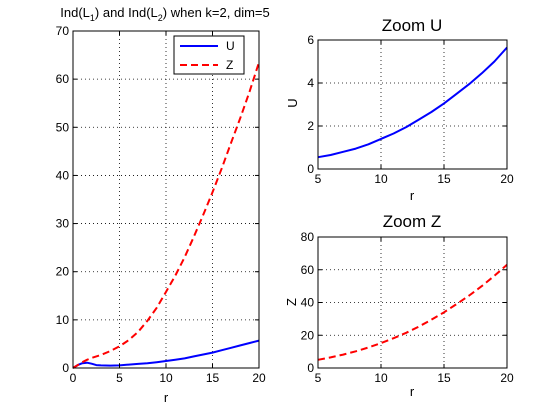  What do you see at coordinates (507, 378) in the screenshot?
I see `zoom-z-x-tick-label: 20` at bounding box center [507, 378].